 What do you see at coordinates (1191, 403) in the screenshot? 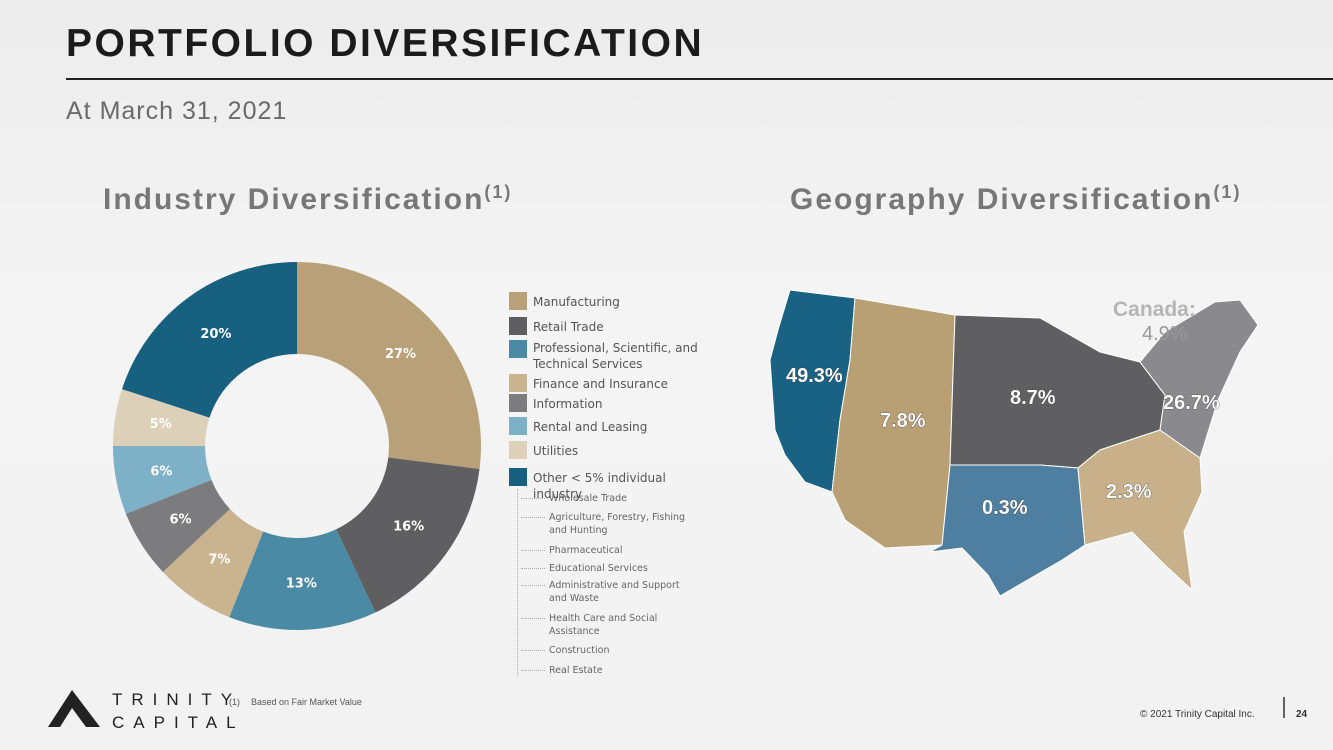
I see `region-label: 26.7%` at bounding box center [1191, 403].